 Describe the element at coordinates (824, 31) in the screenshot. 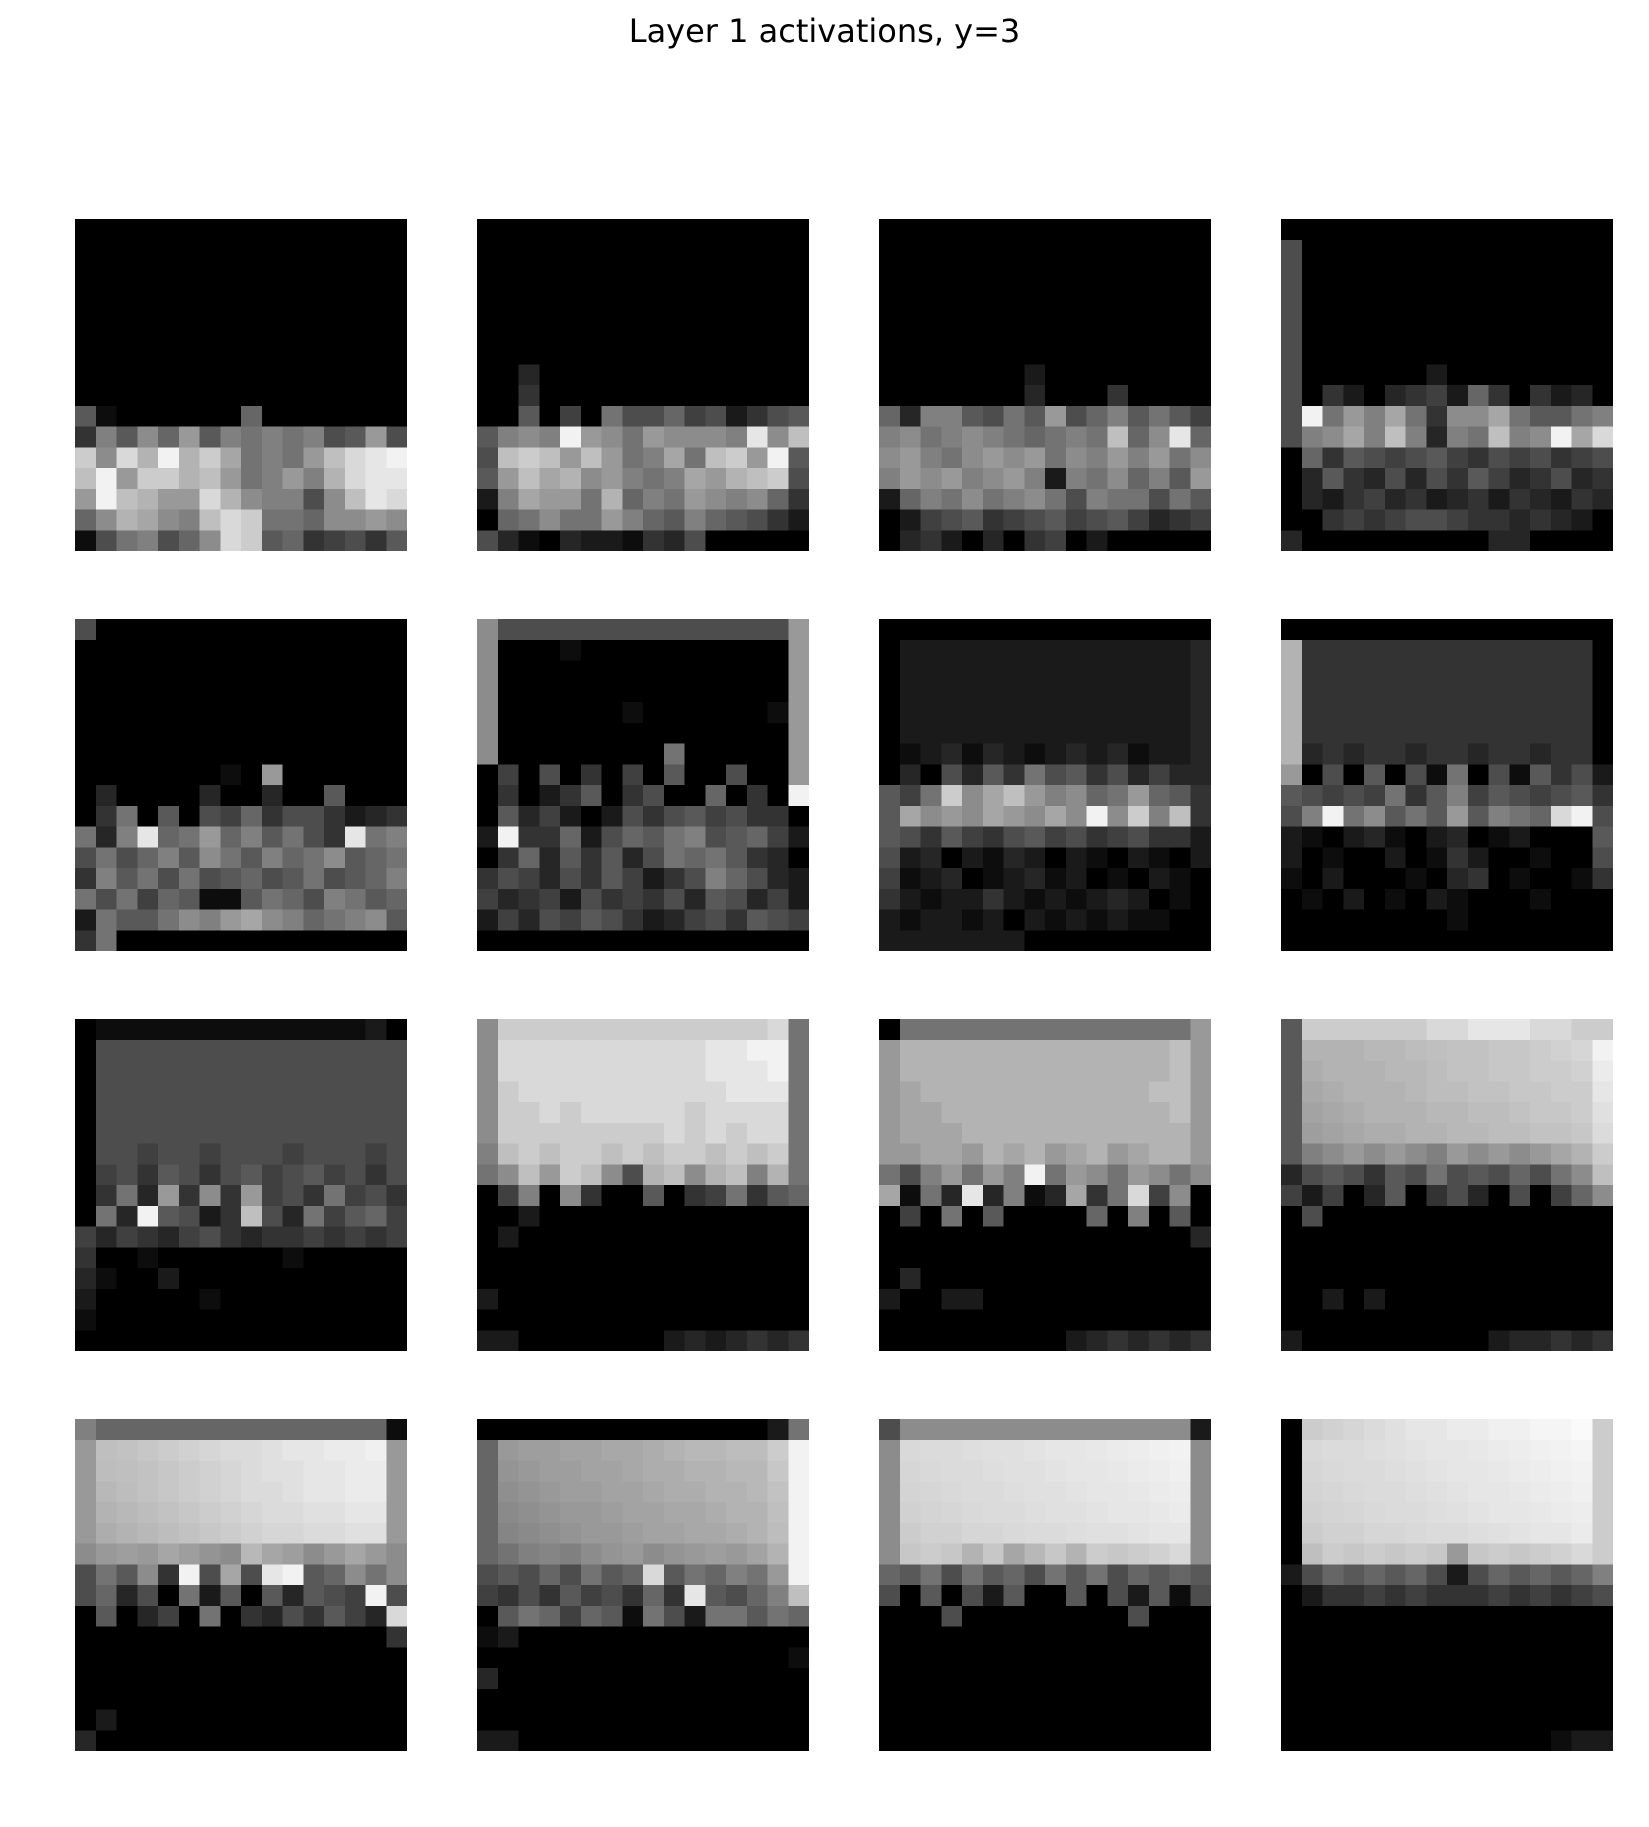

I see `chart-title: Layer 1 activations, y=3` at that location.